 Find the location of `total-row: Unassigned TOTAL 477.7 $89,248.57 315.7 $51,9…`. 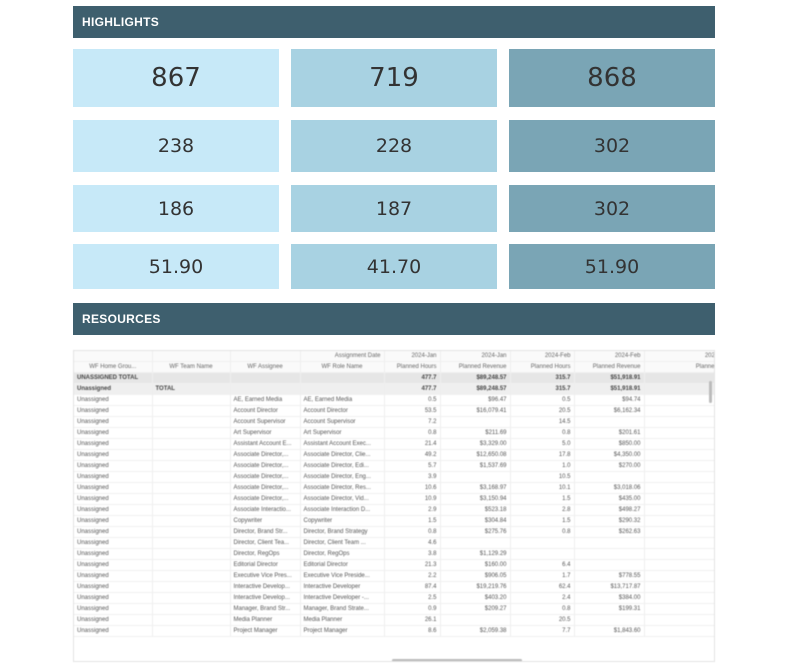

total-row: Unassigned TOTAL 477.7 $89,248.57 315.7 $51,9… is located at coordinates (394, 389).